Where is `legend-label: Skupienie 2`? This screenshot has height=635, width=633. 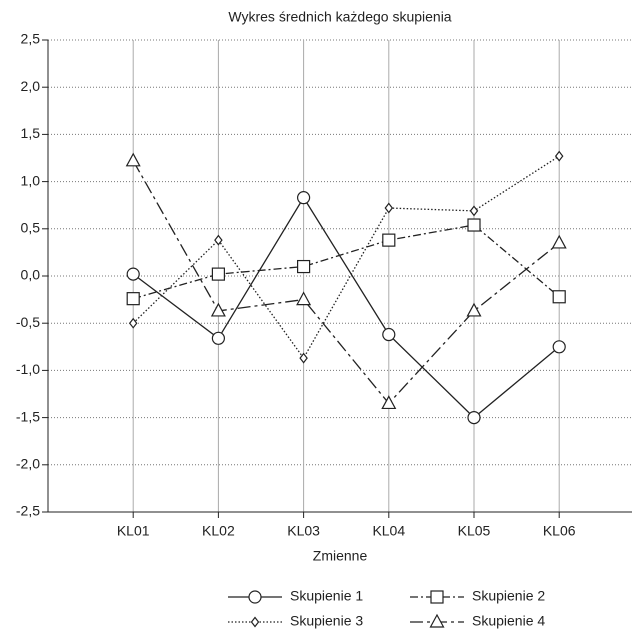 legend-label: Skupienie 2 is located at coordinates (508, 596).